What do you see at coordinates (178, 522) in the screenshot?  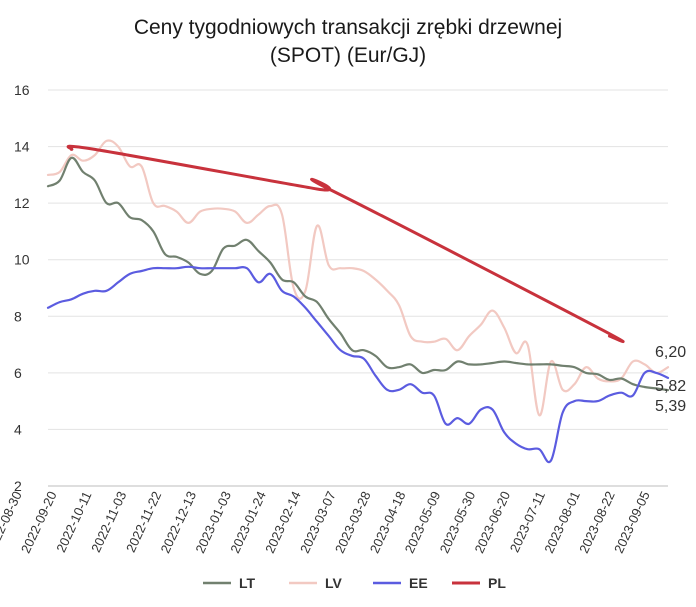 I see `x-tick-label: 2022-12-13` at bounding box center [178, 522].